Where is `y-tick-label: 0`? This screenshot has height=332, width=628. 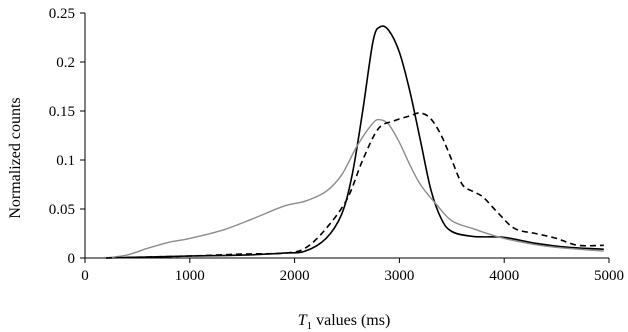
y-tick-label: 0 is located at coordinates (72, 259).